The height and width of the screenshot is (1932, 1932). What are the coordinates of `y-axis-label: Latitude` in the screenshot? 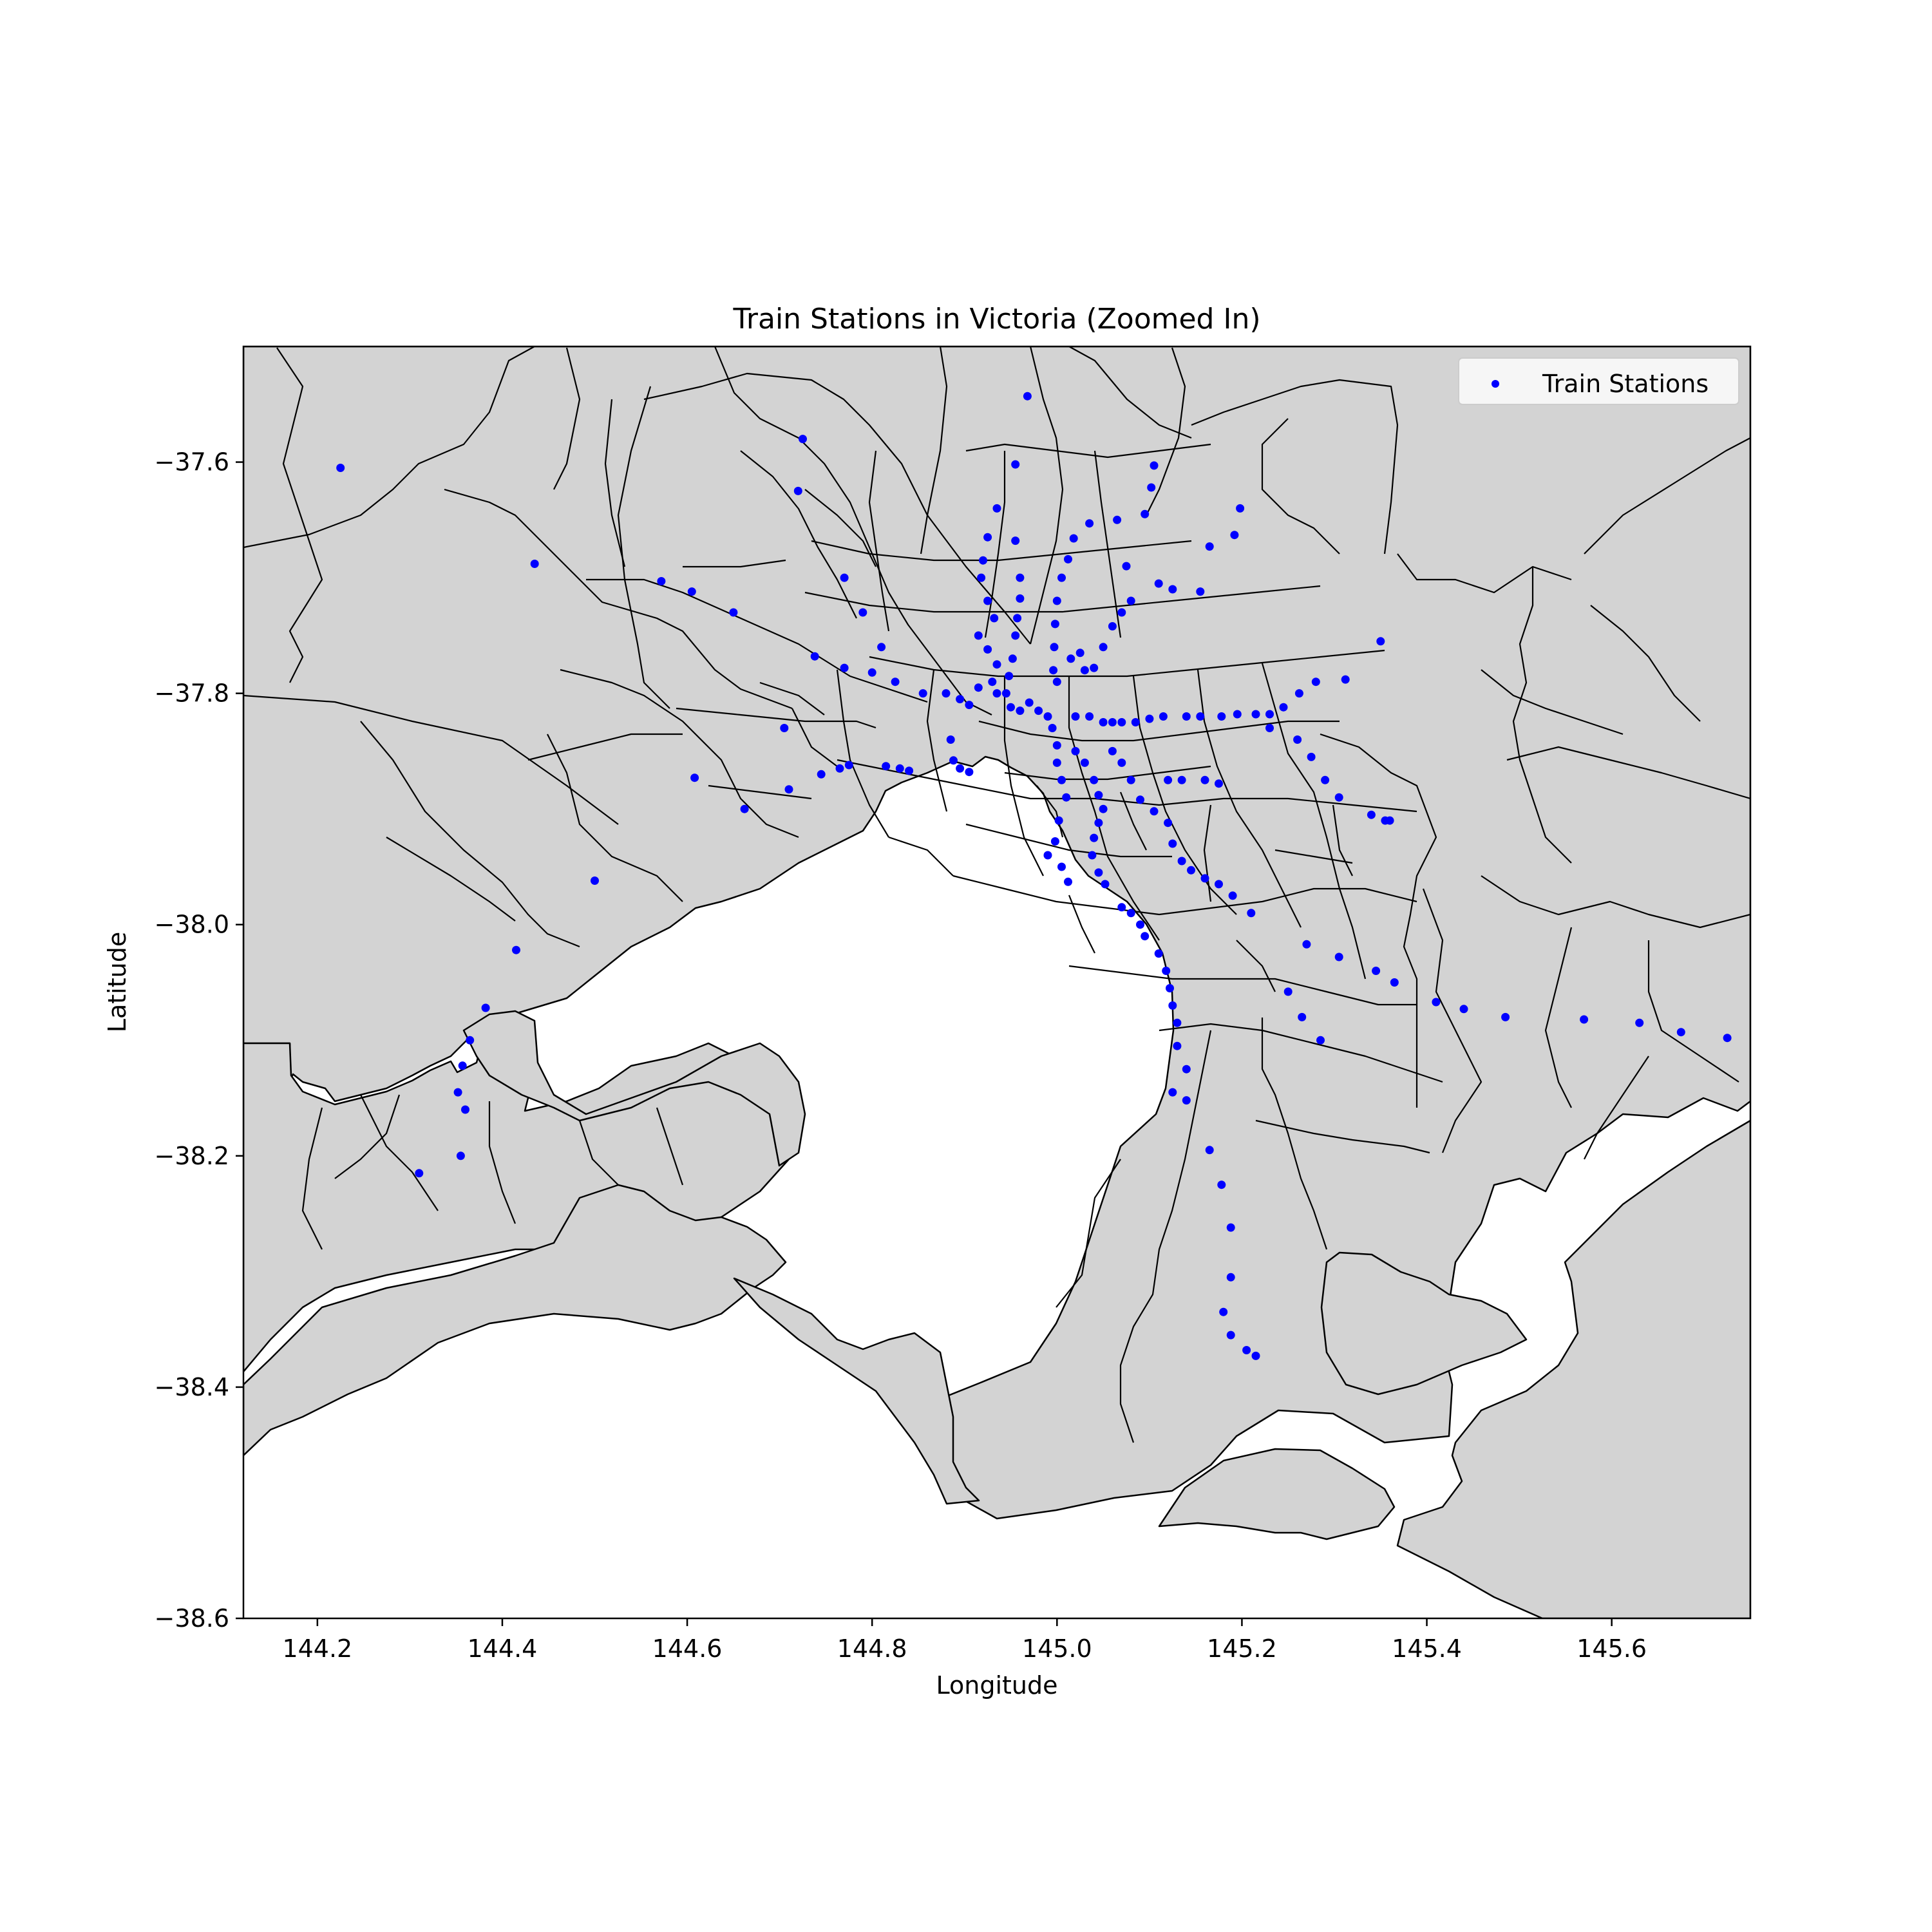 It's located at (117, 982).